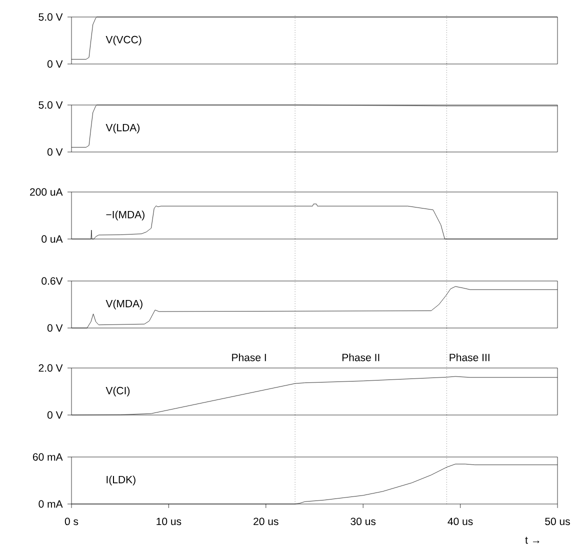 The height and width of the screenshot is (547, 572). I want to click on x-tick-label: 10 us, so click(169, 522).